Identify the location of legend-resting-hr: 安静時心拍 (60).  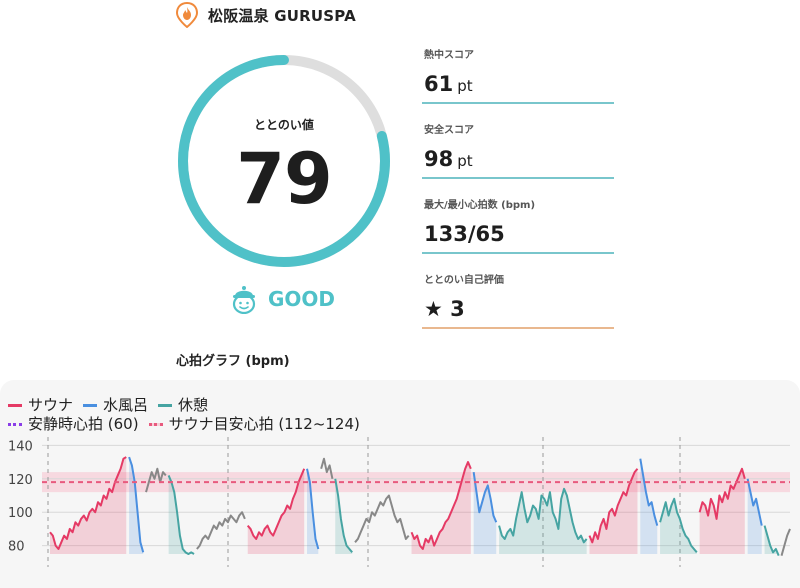
(73, 424).